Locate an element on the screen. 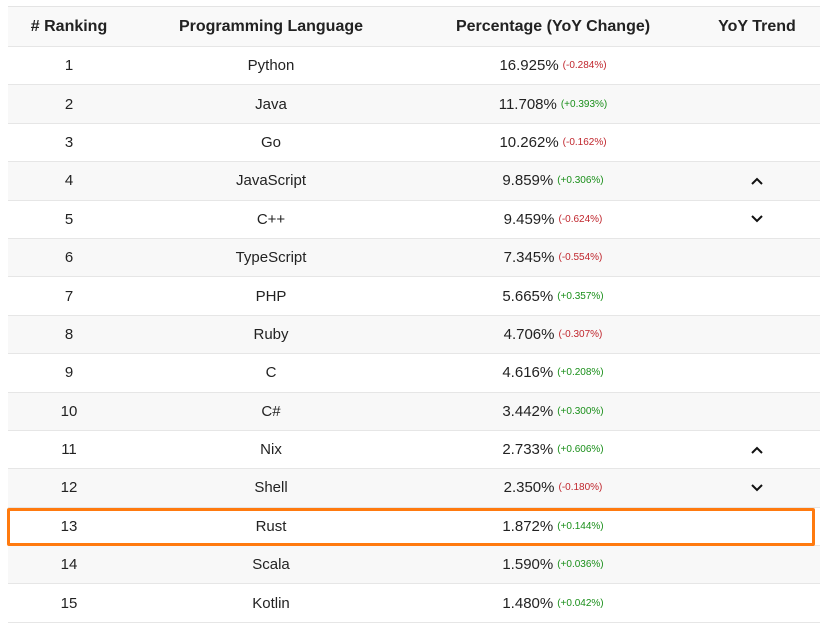 The image size is (822, 631). percentage-value: 10.262% is located at coordinates (529, 142).